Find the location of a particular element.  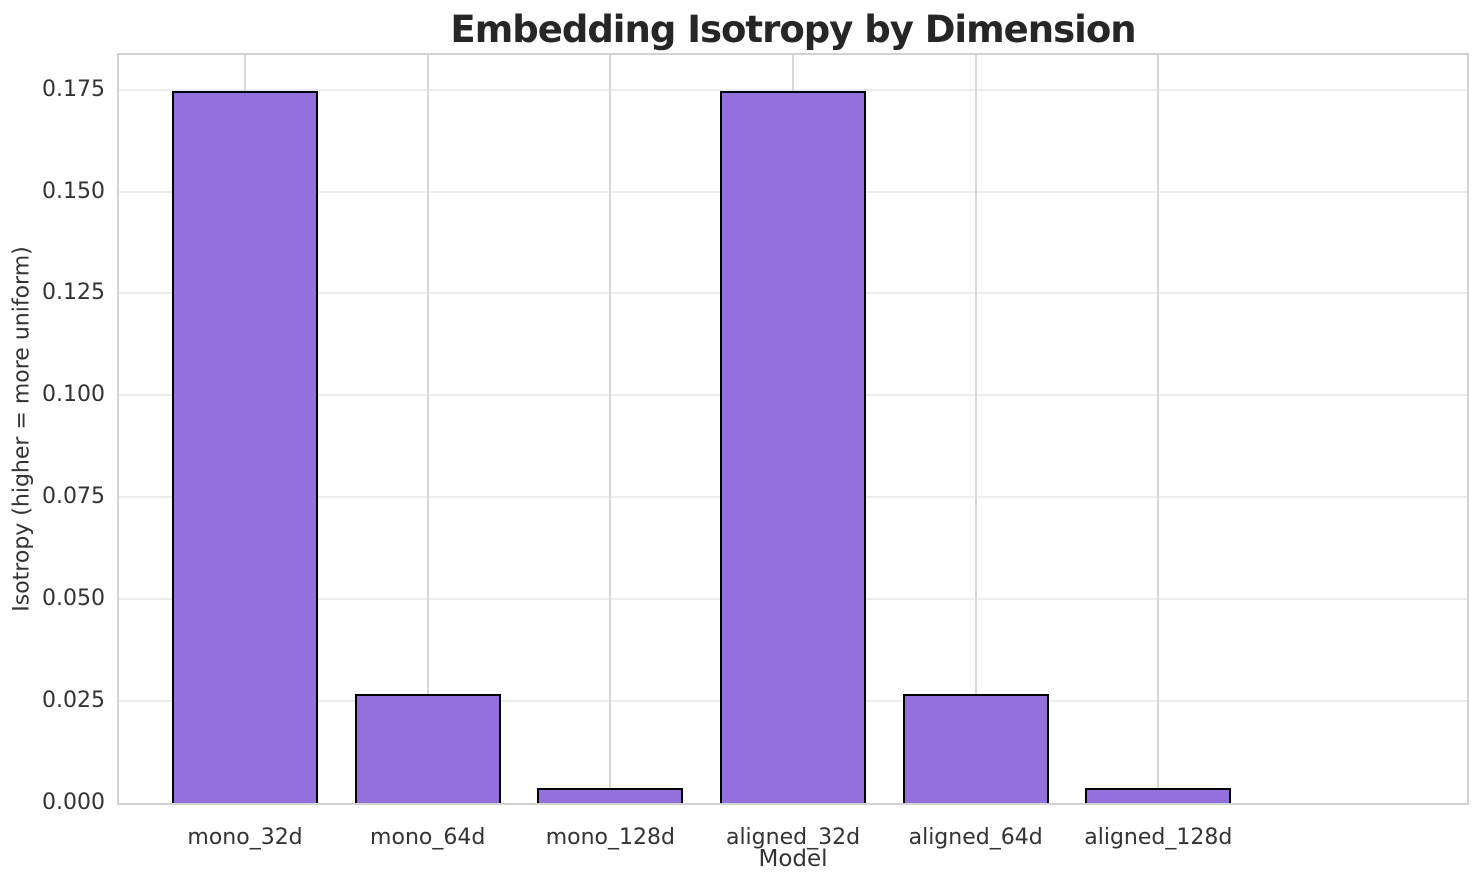

y-tick-label: 0.150 is located at coordinates (73, 191).